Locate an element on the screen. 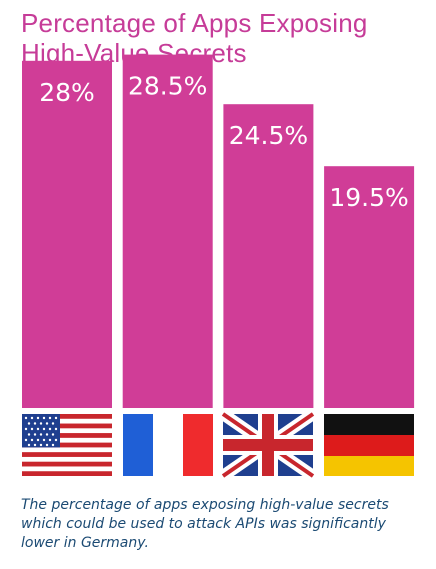  bar-value-label: 28% is located at coordinates (67, 92).